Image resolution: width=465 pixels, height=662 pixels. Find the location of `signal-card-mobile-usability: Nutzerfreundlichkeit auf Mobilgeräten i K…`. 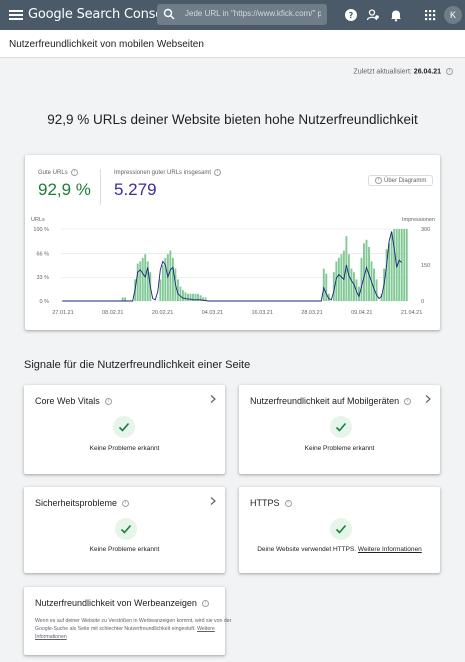

signal-card-mobile-usability: Nutzerfreundlichkeit auf Mobilgeräten i K… is located at coordinates (339, 429).